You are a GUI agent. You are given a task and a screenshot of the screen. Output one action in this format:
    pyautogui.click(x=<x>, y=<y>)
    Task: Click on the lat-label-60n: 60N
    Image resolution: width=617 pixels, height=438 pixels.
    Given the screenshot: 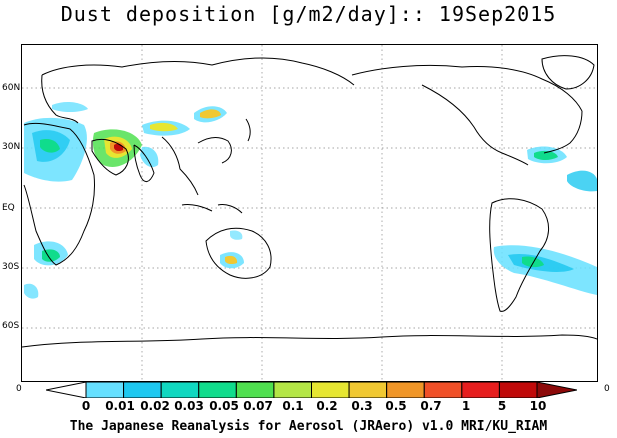 What is the action you would take?
    pyautogui.click(x=11, y=88)
    